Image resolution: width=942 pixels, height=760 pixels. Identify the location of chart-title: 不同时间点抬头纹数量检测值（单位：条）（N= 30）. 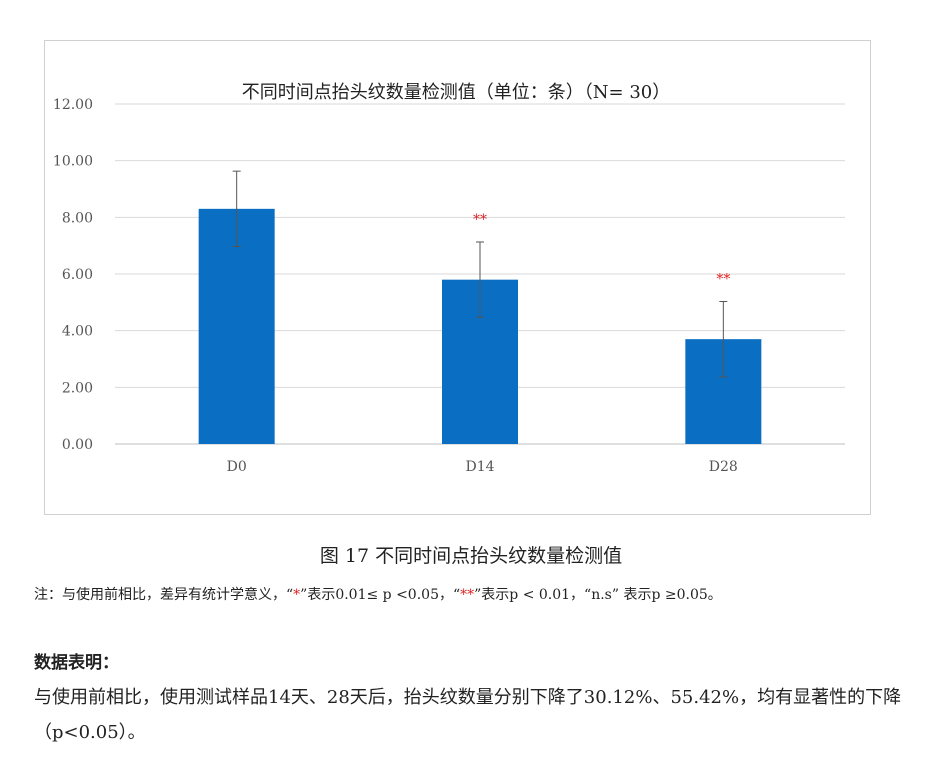
(456, 92).